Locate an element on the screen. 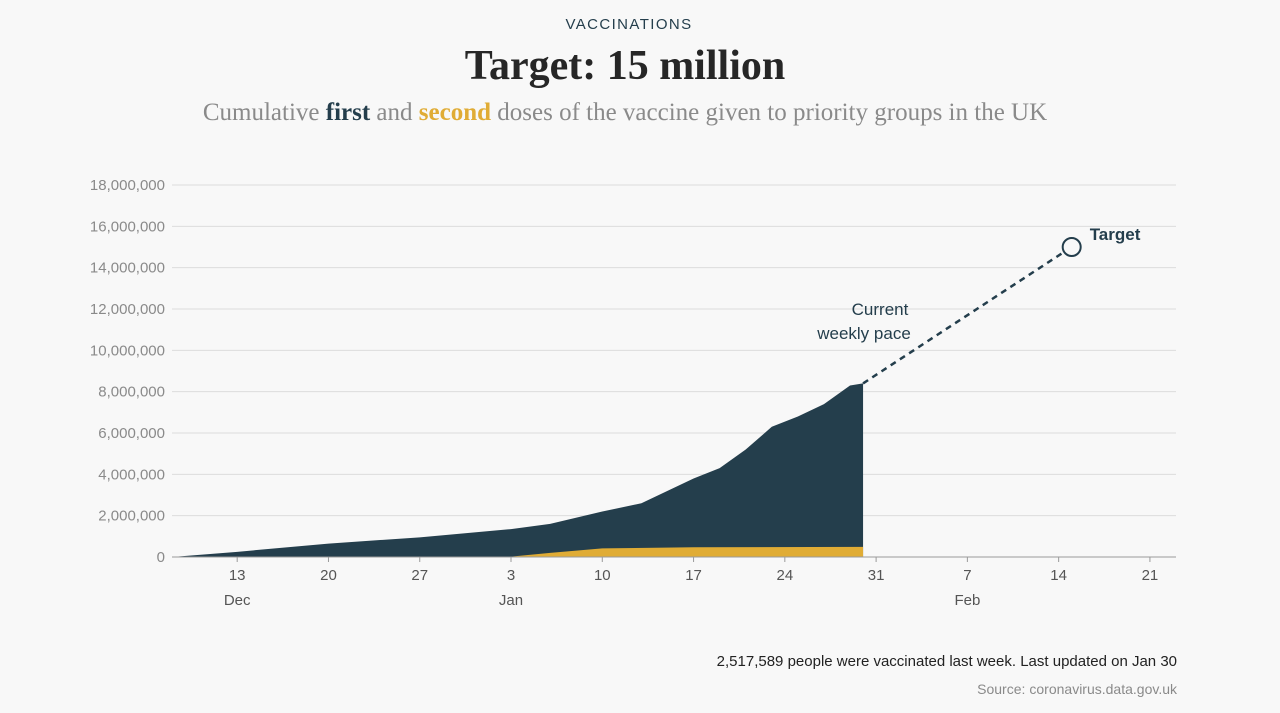 Image resolution: width=1280 pixels, height=713 pixels. page-title: Target: 15 million is located at coordinates (625, 66).